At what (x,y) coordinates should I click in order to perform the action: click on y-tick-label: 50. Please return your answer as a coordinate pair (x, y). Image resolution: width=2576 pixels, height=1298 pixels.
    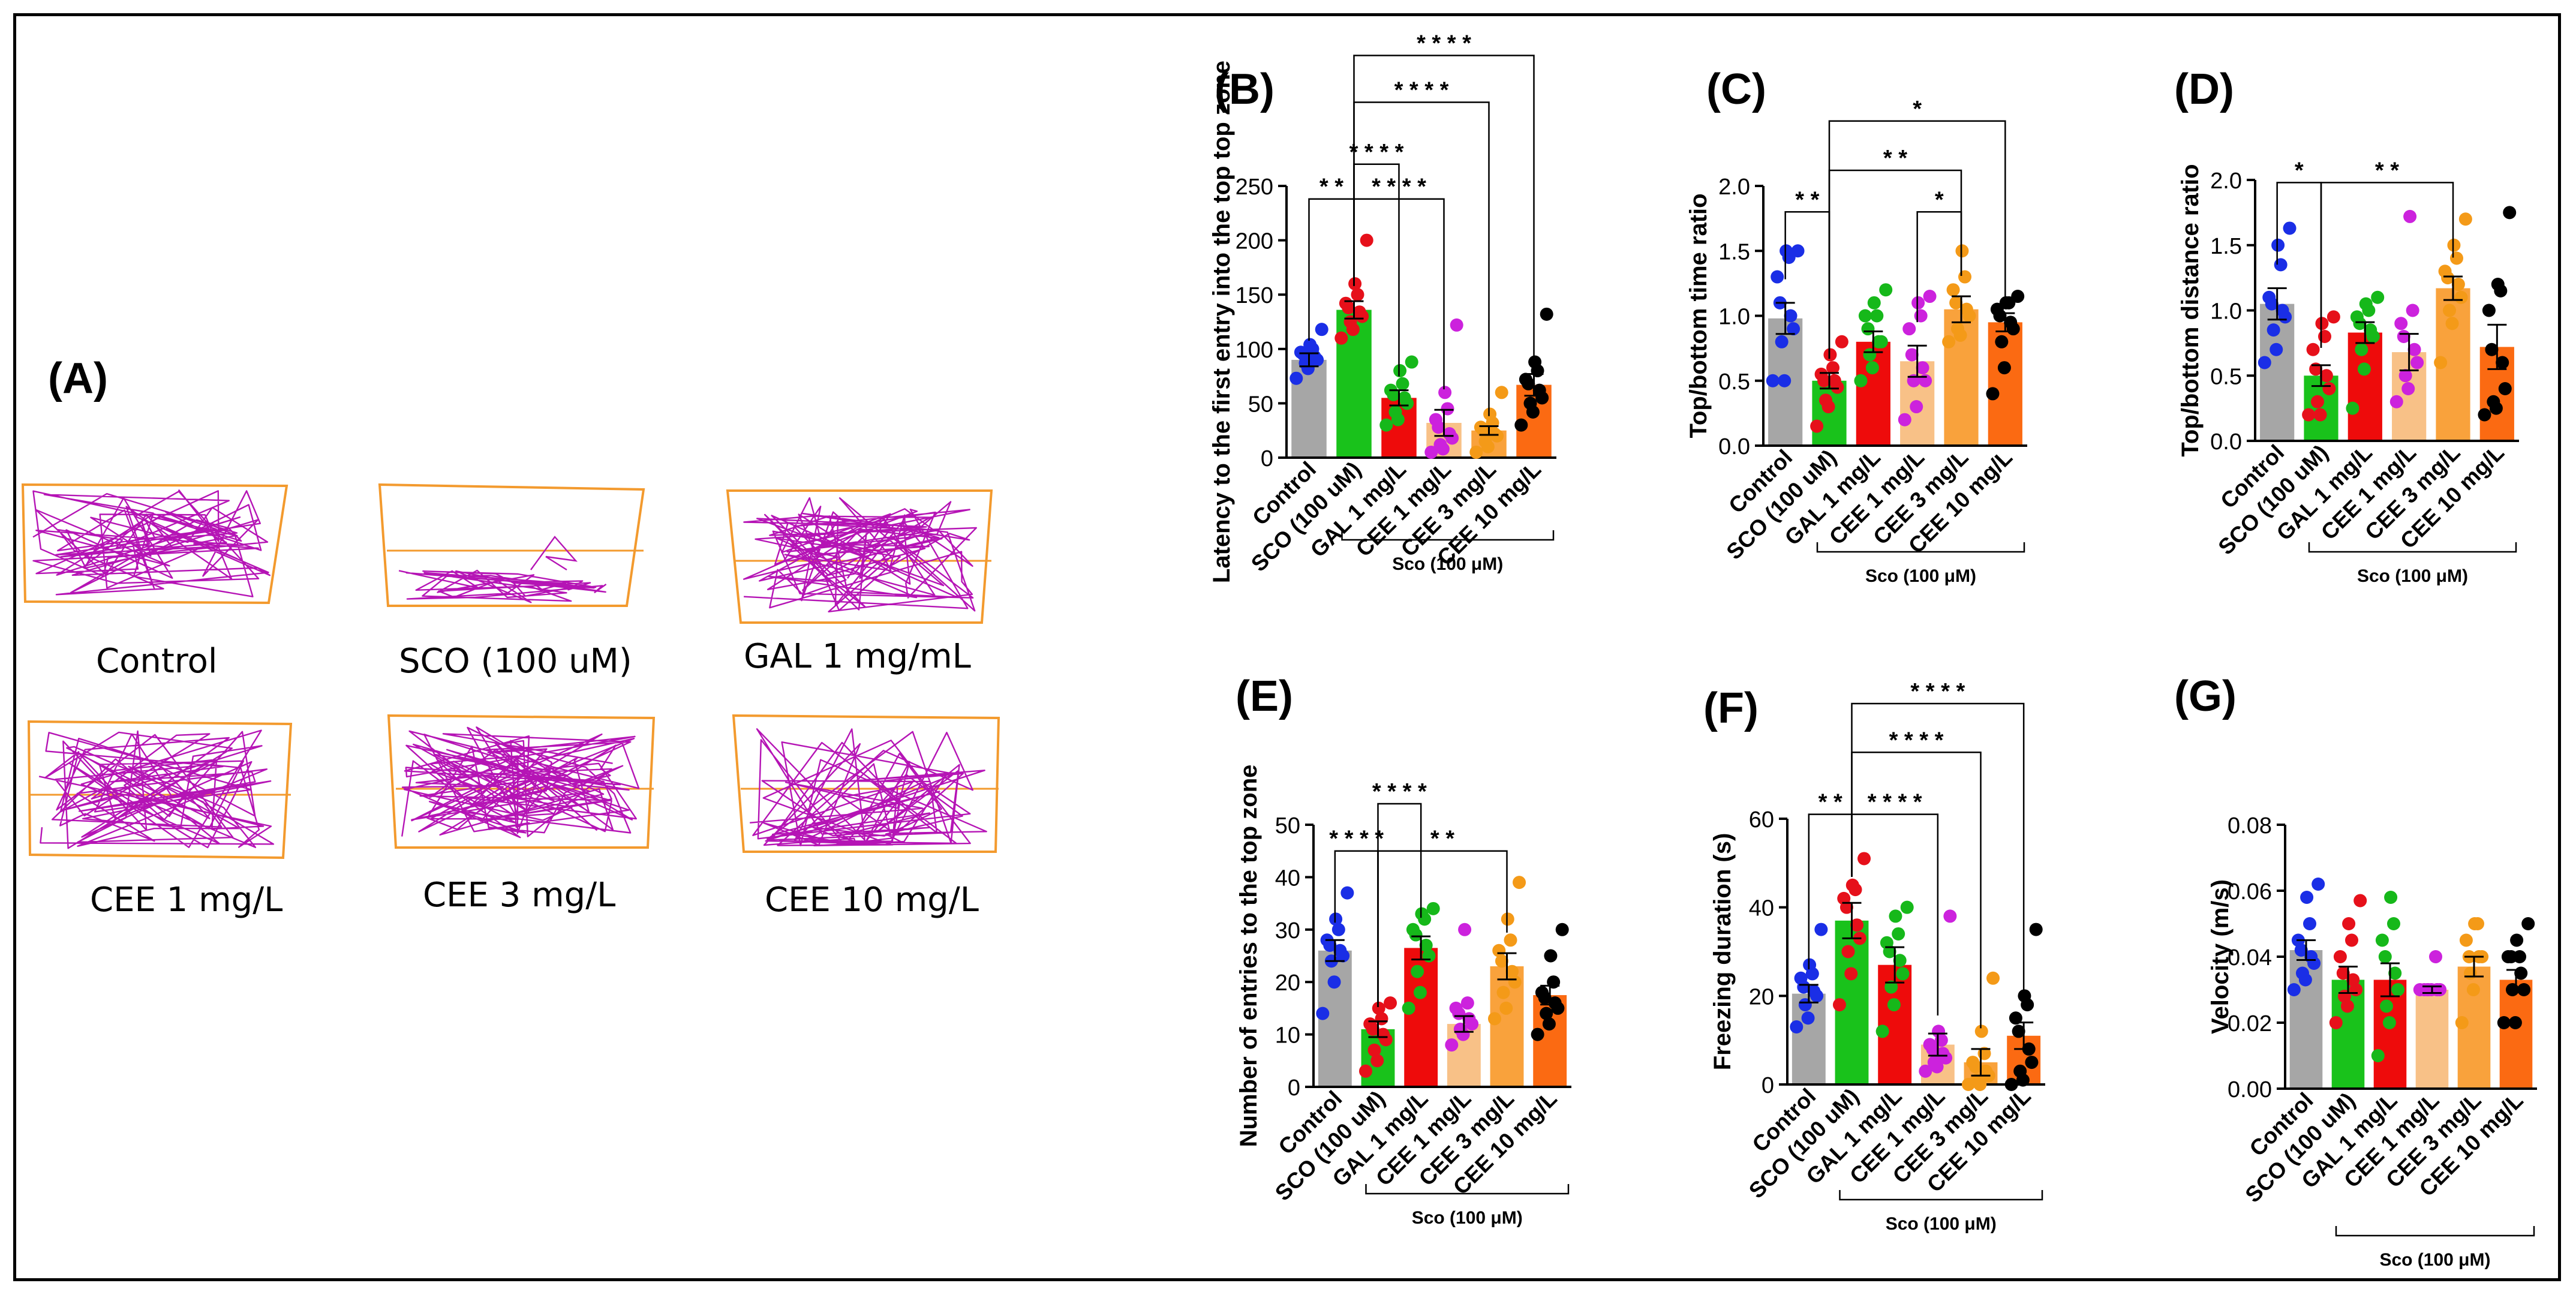
    Looking at the image, I should click on (1260, 404).